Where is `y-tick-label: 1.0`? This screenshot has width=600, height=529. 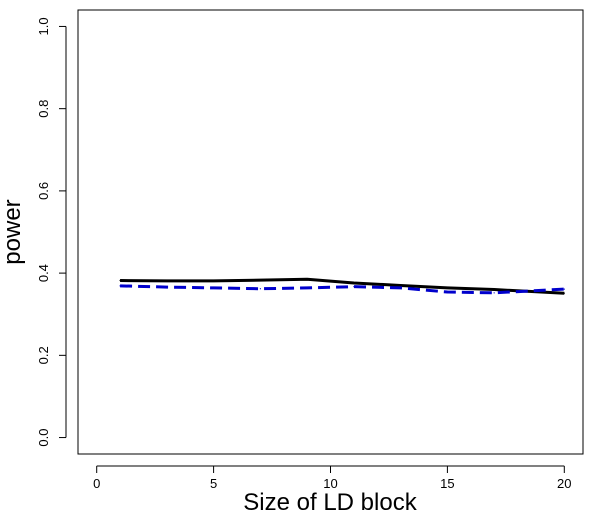
y-tick-label: 1.0 is located at coordinates (43, 26).